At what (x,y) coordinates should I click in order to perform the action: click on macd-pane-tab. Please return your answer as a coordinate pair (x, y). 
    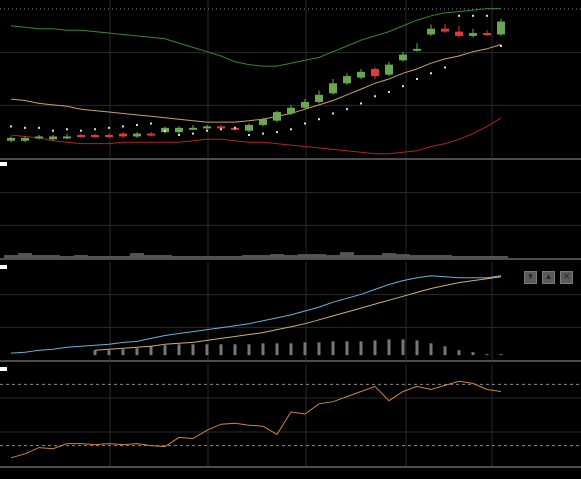
    Looking at the image, I should click on (3, 267).